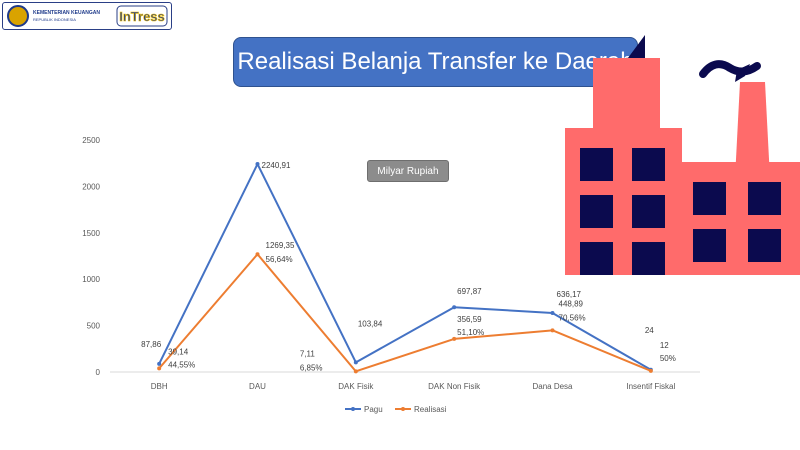 The image size is (800, 450). I want to click on data-label-realisasi: 1269,35, so click(280, 245).